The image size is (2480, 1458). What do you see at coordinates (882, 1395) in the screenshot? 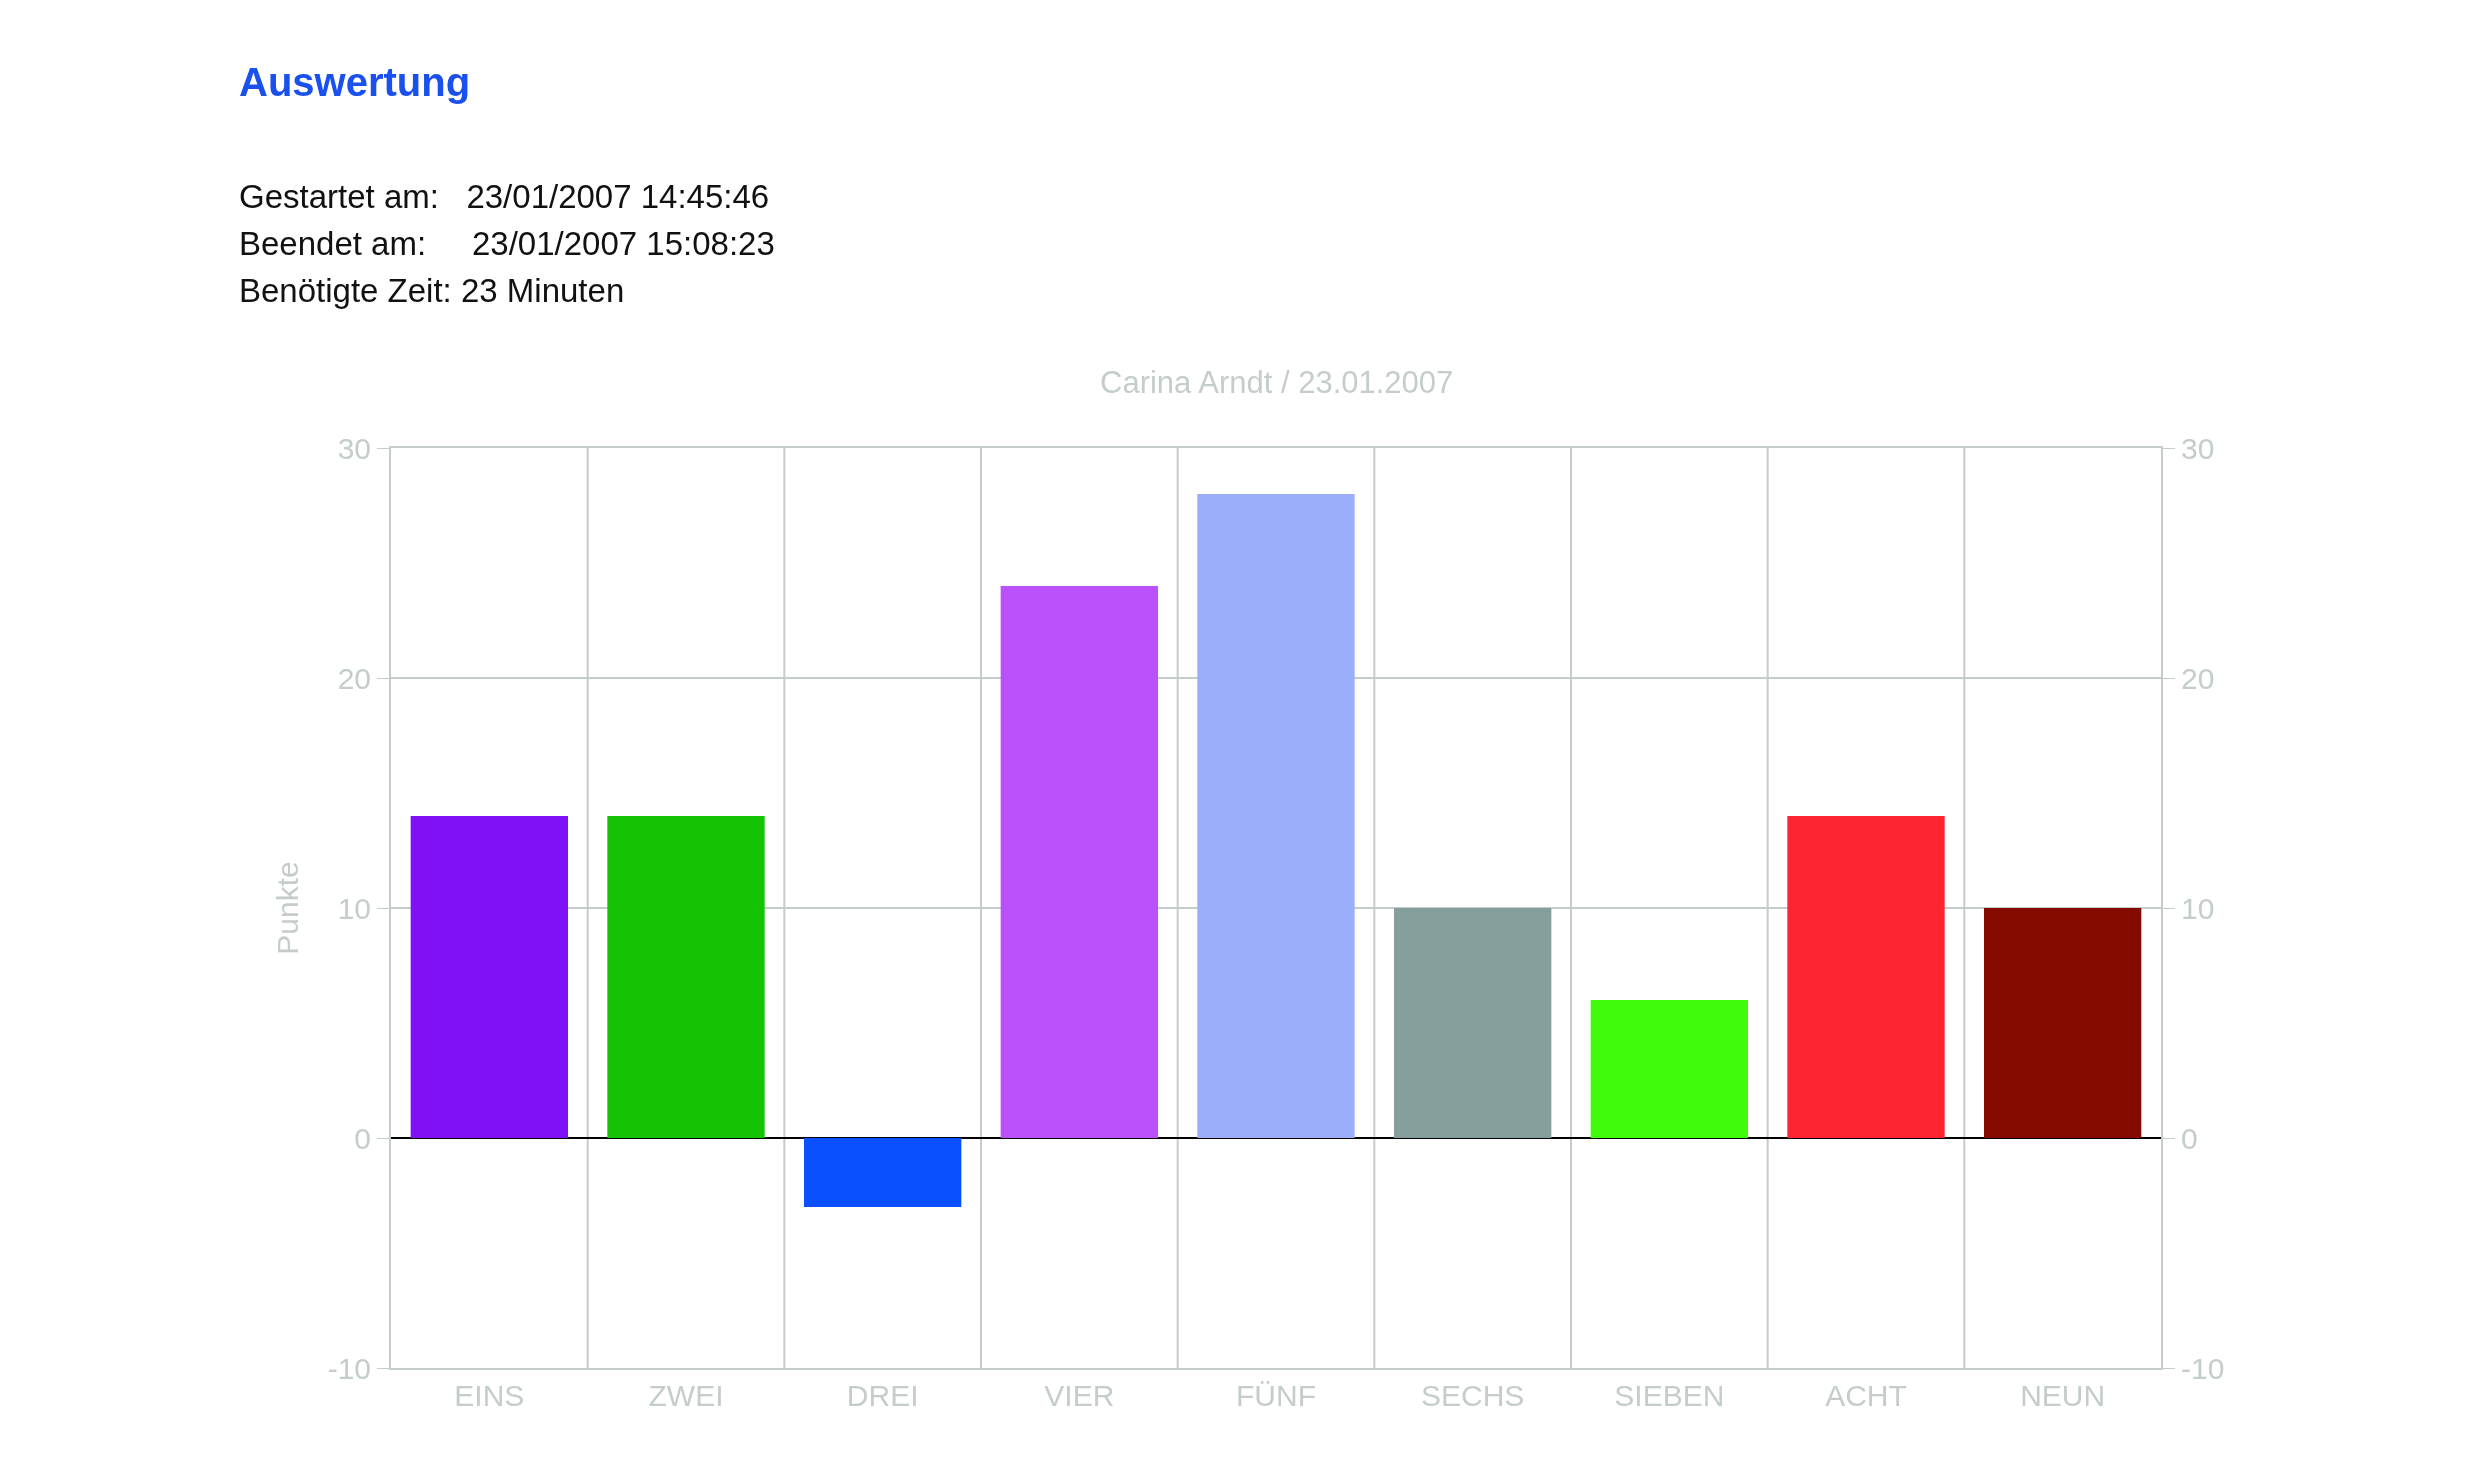
I see `x-tick-label: DREI` at bounding box center [882, 1395].